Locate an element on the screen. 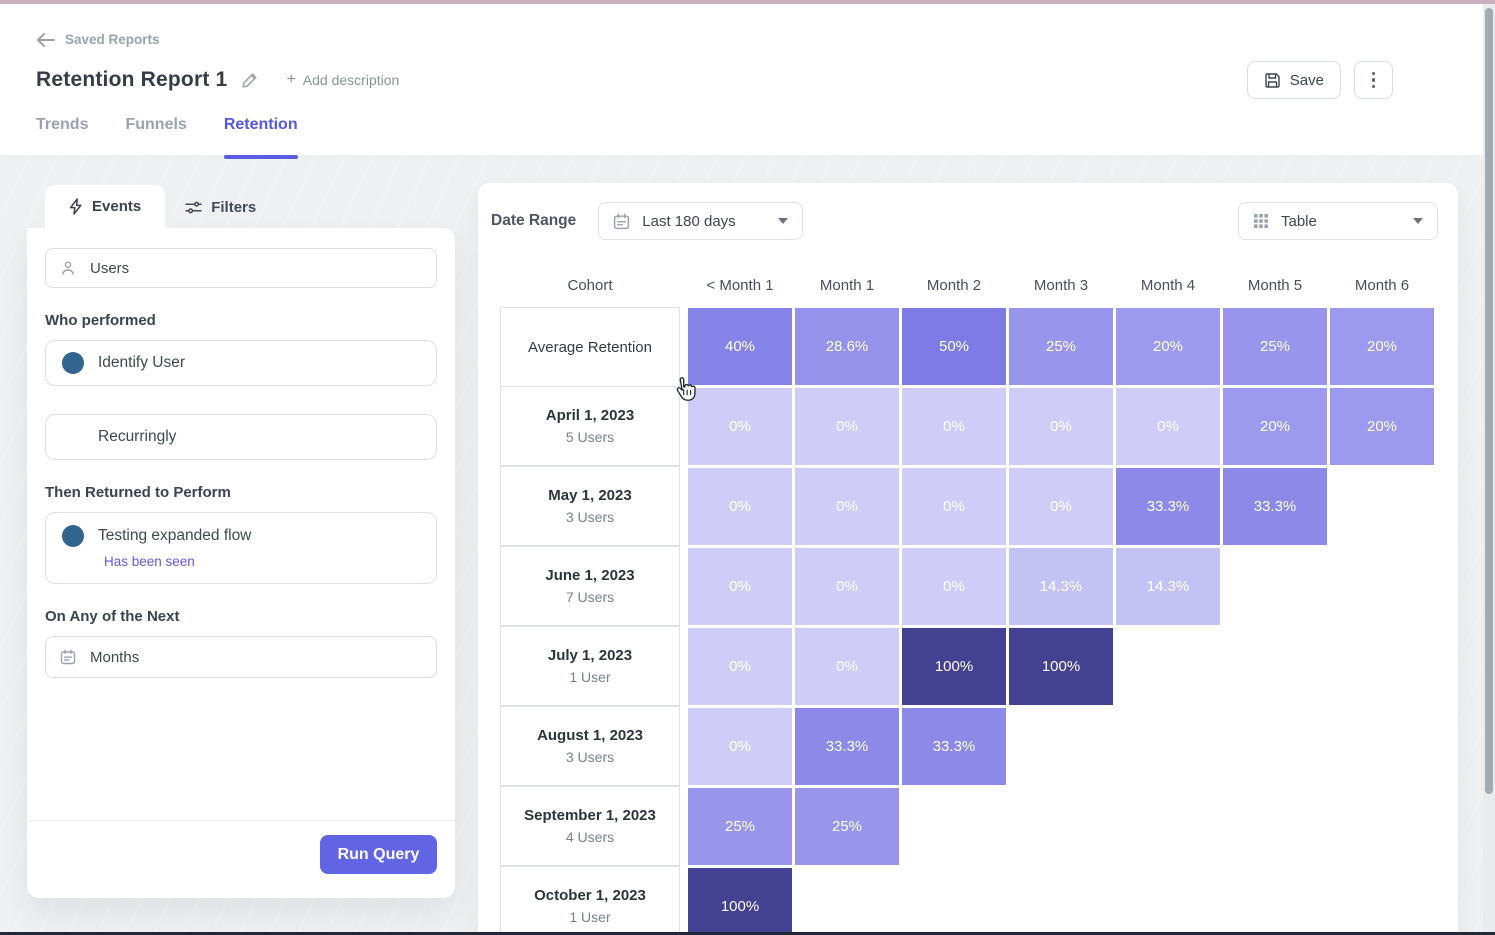 The width and height of the screenshot is (1495, 935). who-performed-label: Who performed is located at coordinates (100, 320).